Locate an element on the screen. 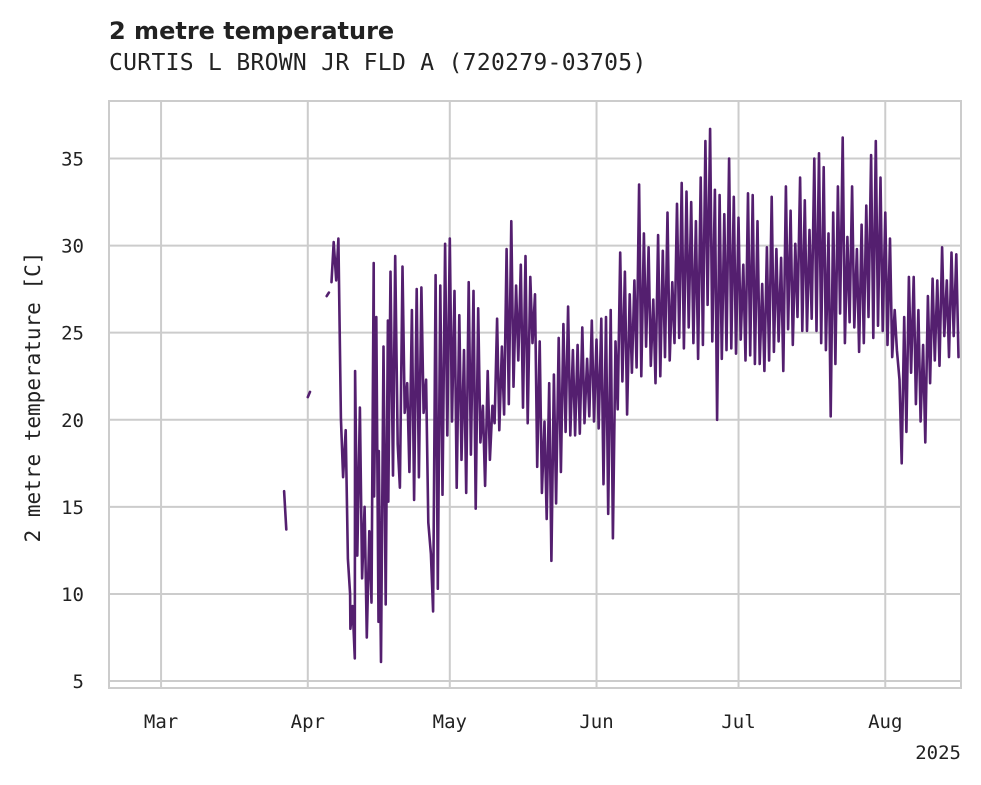 This screenshot has height=785, width=981. x-tick-label: Jun is located at coordinates (596, 722).